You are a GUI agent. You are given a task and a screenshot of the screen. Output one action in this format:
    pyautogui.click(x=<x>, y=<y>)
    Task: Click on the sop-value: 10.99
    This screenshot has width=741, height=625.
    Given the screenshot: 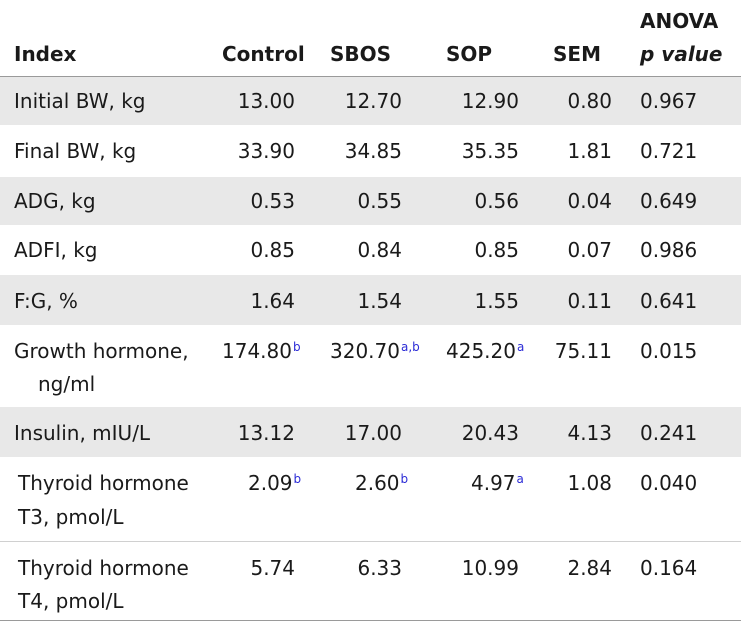 What is the action you would take?
    pyautogui.click(x=490, y=568)
    